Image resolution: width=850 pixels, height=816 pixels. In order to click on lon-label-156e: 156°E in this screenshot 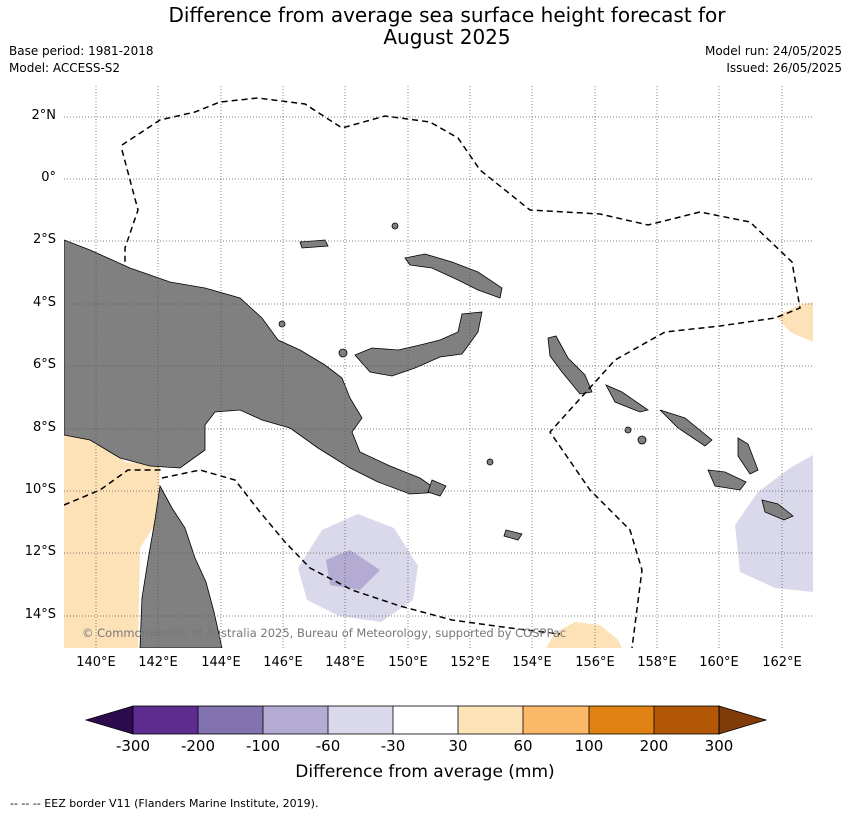, I will do `click(595, 662)`.